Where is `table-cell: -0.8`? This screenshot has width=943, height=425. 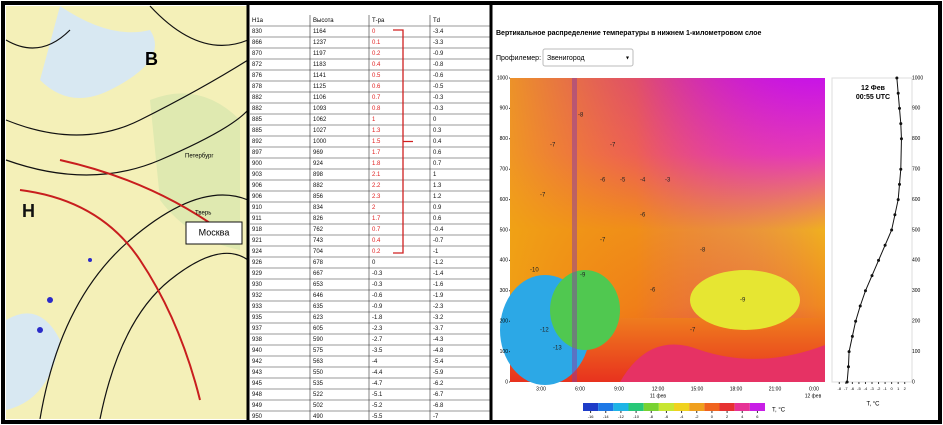 table-cell: -0.8 is located at coordinates (438, 65).